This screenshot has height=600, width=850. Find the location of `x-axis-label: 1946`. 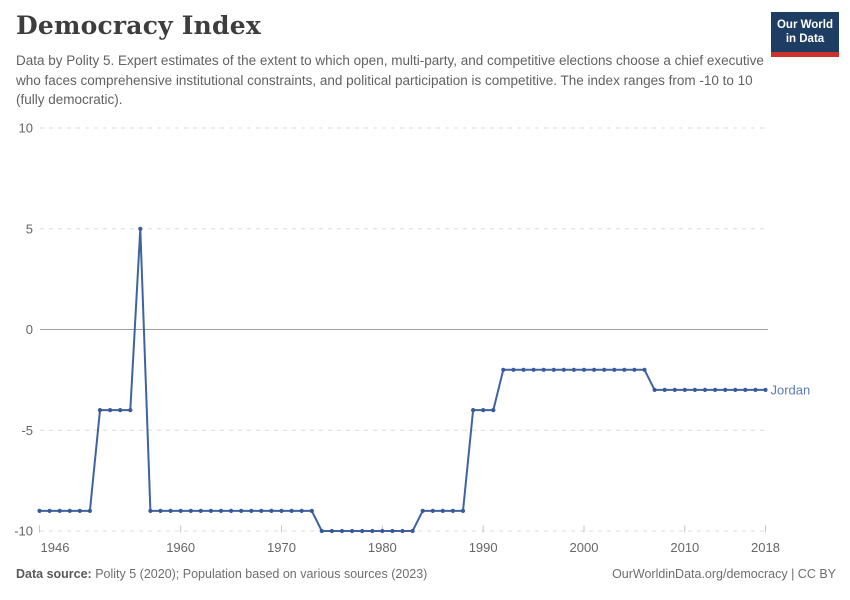

x-axis-label: 1946 is located at coordinates (55, 547).